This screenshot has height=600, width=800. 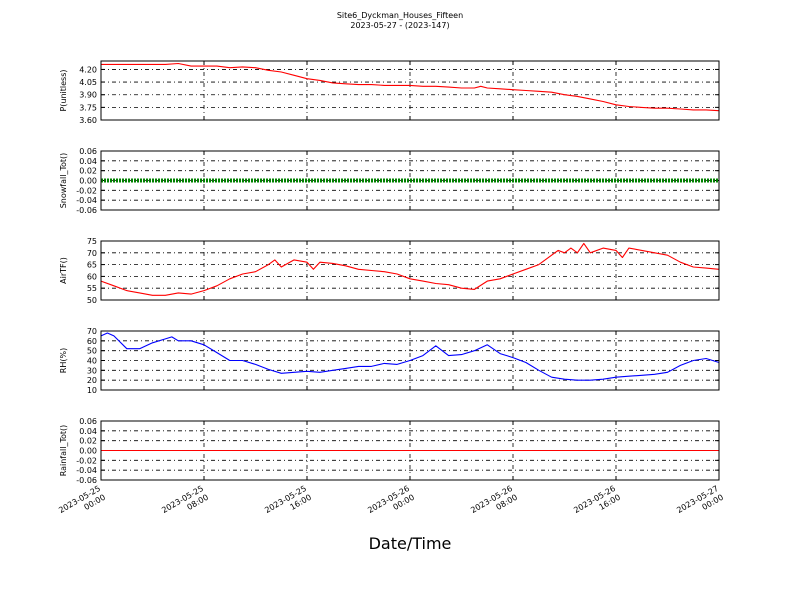 I want to click on y-tick-label: 30, so click(x=92, y=370).